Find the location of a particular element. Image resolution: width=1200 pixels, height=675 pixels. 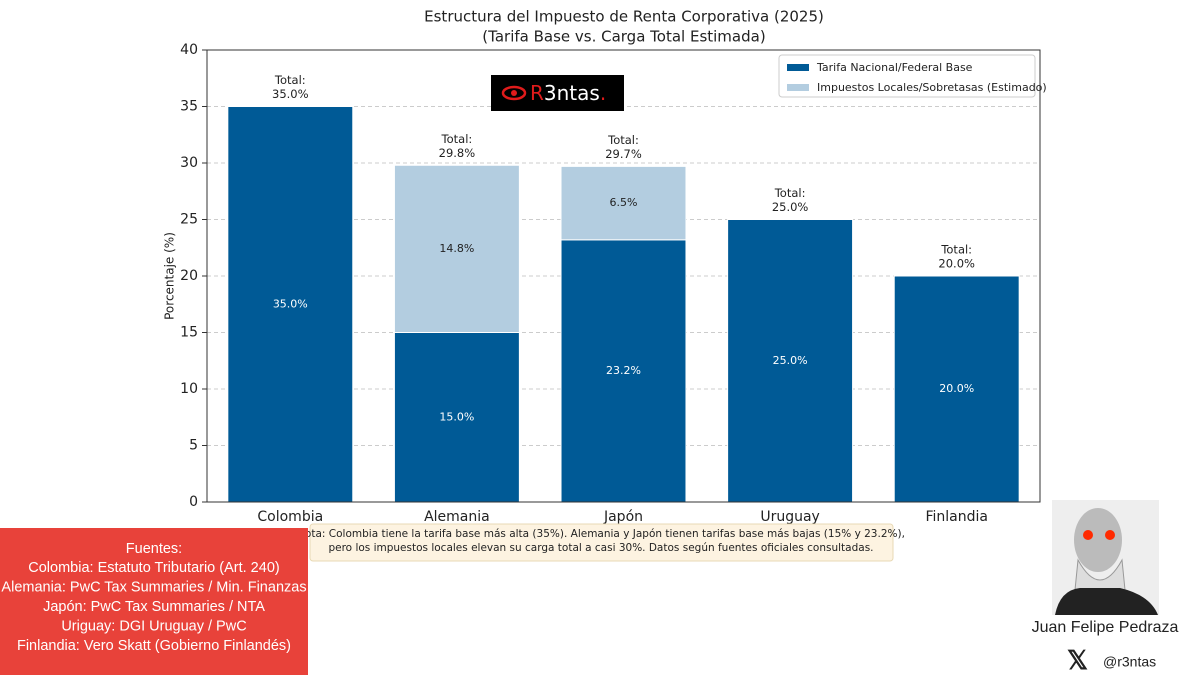

total-label: 20.0% is located at coordinates (956, 264).